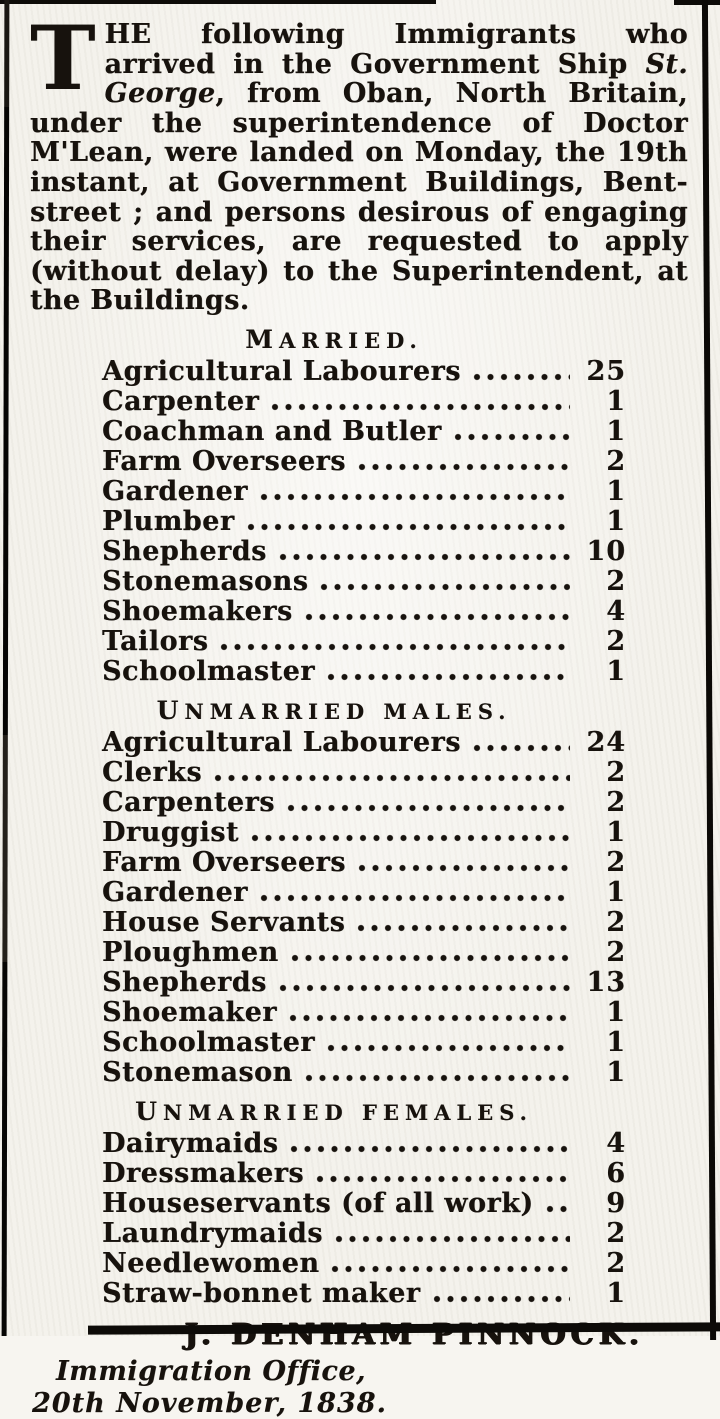  I want to click on list-item: Clerks 2, so click(364, 772).